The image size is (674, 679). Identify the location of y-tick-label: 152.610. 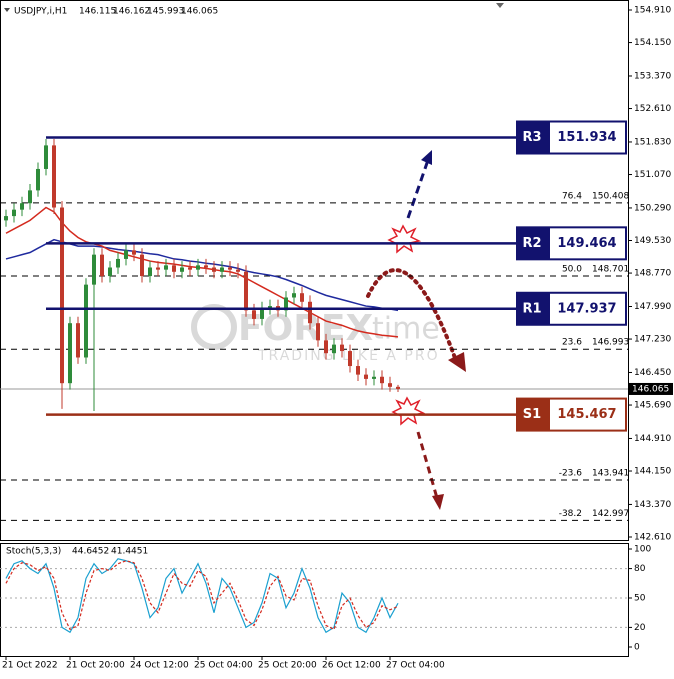
(652, 109).